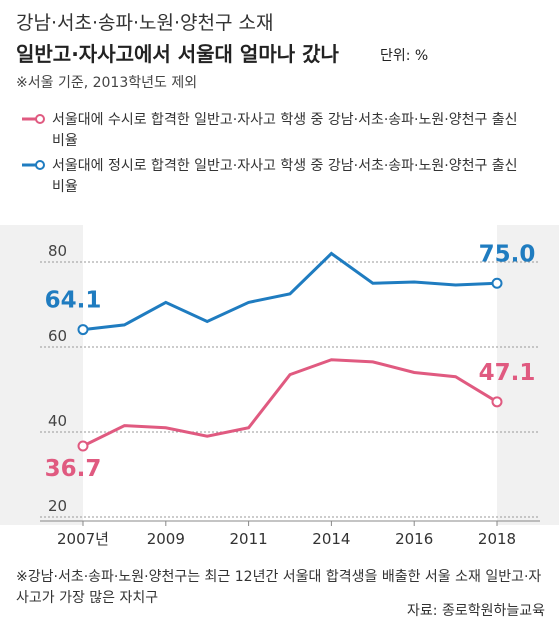 This screenshot has width=559, height=635. I want to click on title: 강남·서초·송파·노원·양천구 소재, so click(145, 23).